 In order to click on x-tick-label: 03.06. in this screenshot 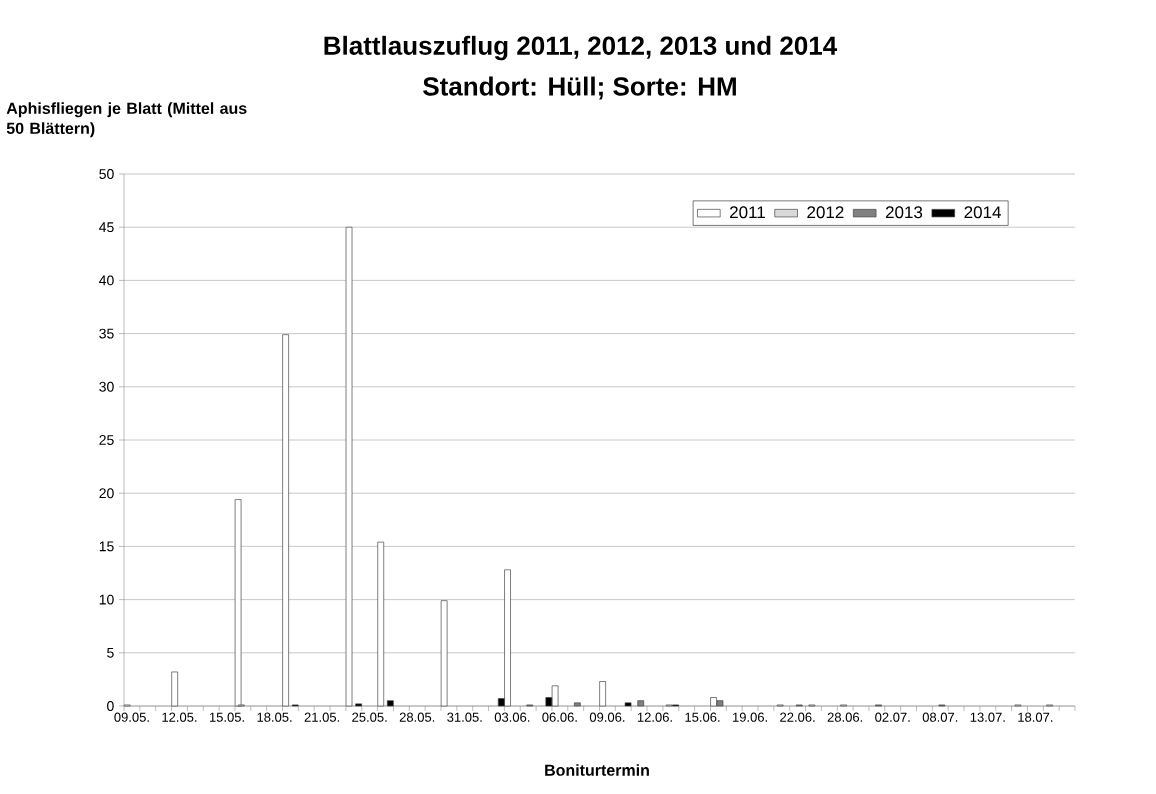, I will do `click(512, 717)`.